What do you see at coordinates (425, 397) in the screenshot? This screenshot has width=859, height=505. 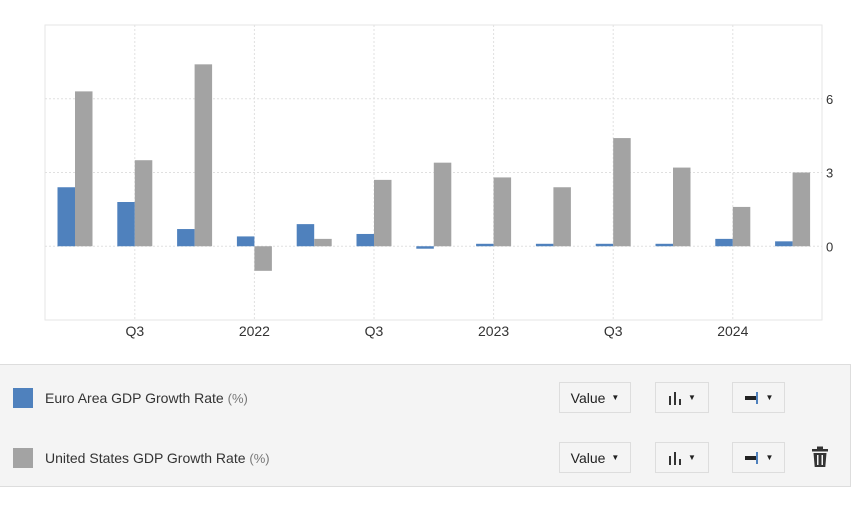 I see `legend-row-euro-area: Euro Area GDP Growth Rate (%) Value ▼ ▼ ▼` at bounding box center [425, 397].